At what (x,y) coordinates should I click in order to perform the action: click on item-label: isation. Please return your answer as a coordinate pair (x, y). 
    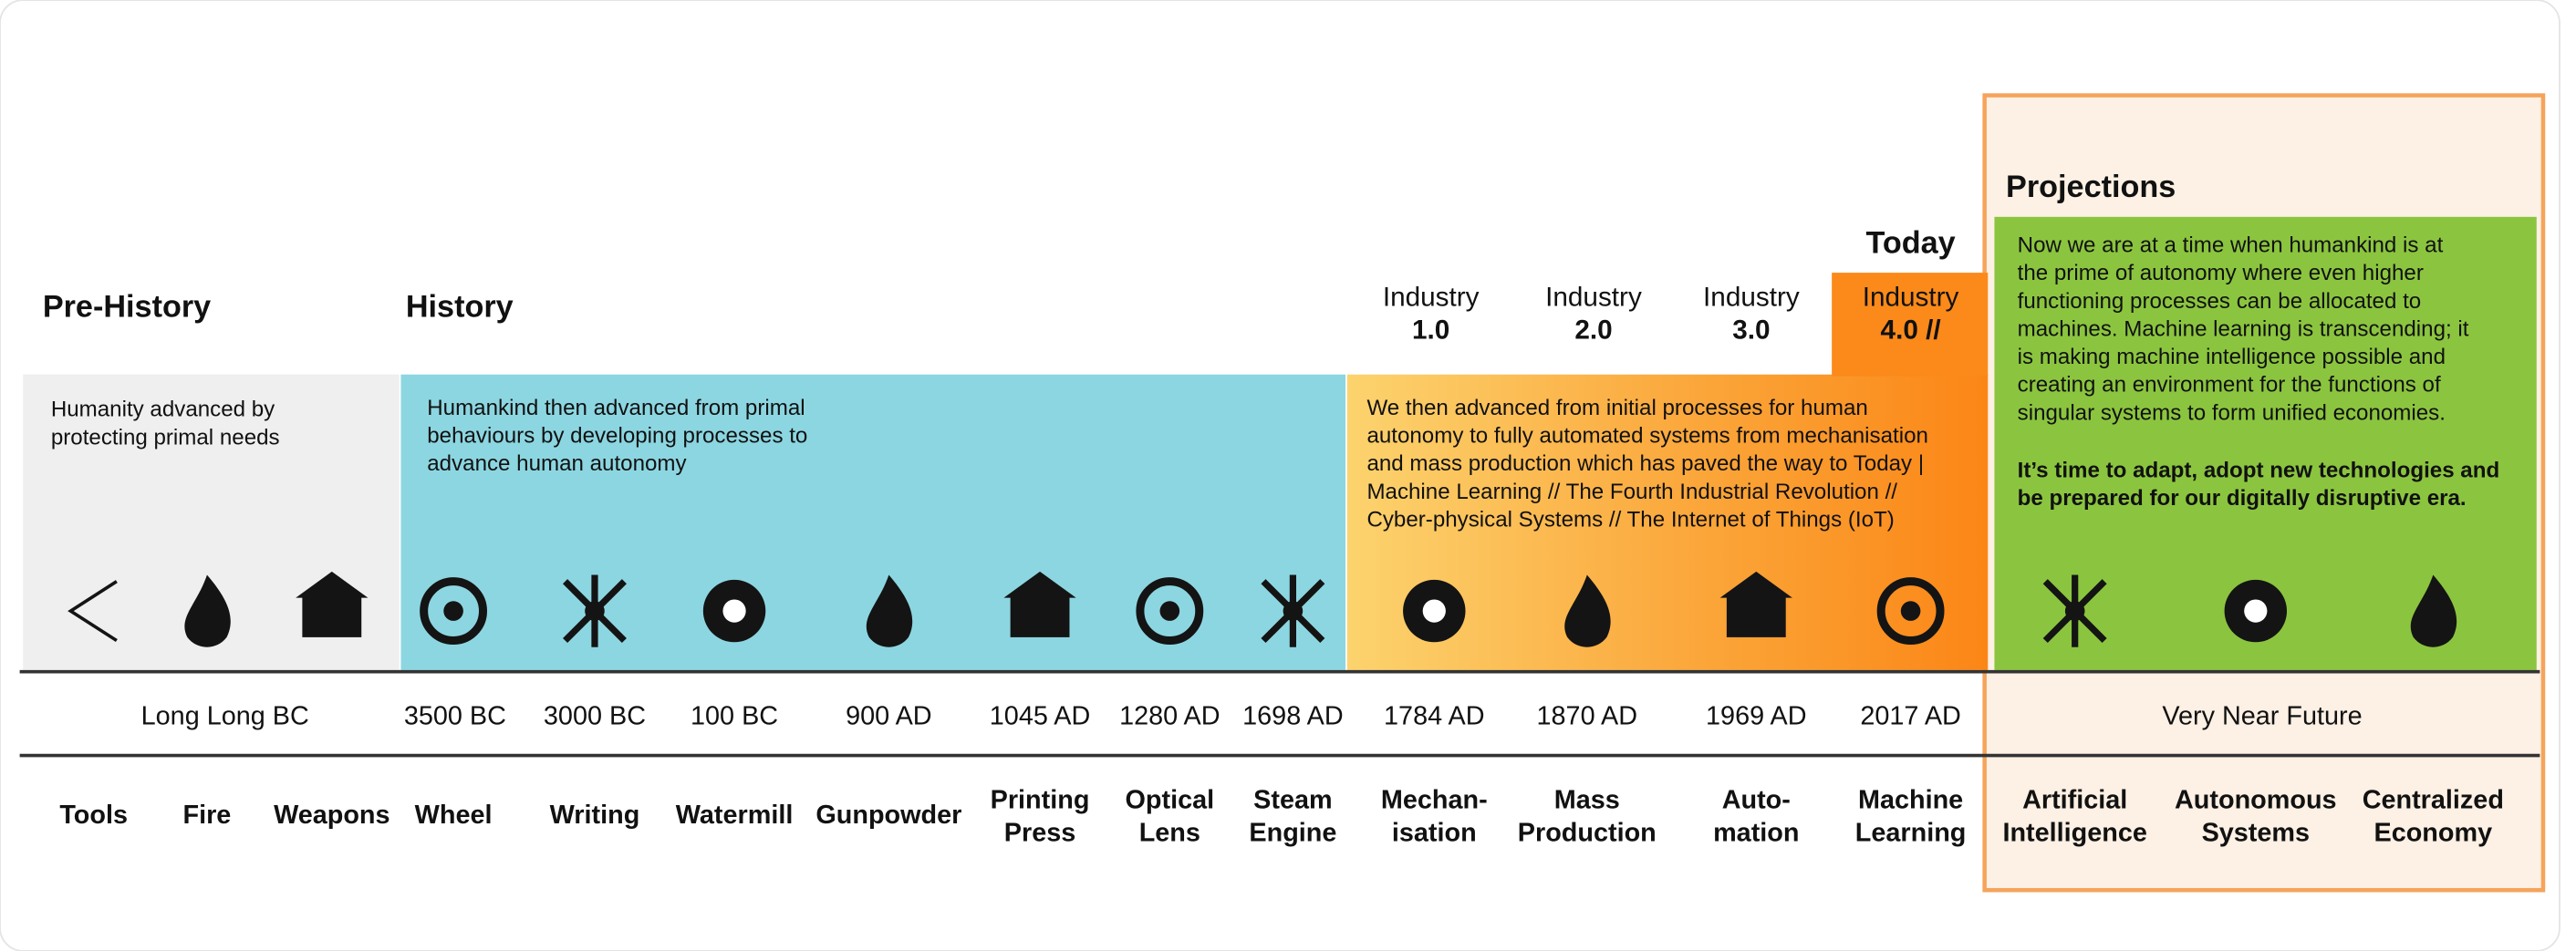
    Looking at the image, I should click on (1434, 833).